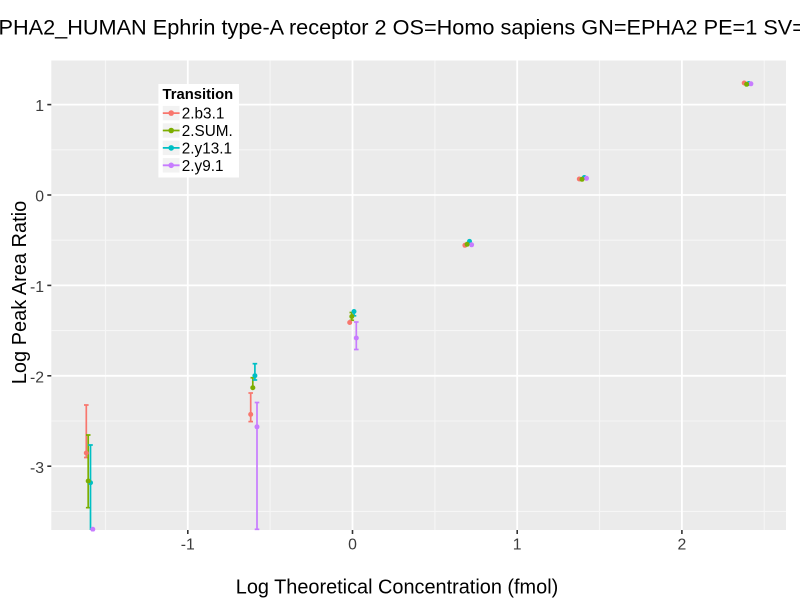 The width and height of the screenshot is (800, 600). I want to click on svg-text: 2.SUM., so click(207, 131).